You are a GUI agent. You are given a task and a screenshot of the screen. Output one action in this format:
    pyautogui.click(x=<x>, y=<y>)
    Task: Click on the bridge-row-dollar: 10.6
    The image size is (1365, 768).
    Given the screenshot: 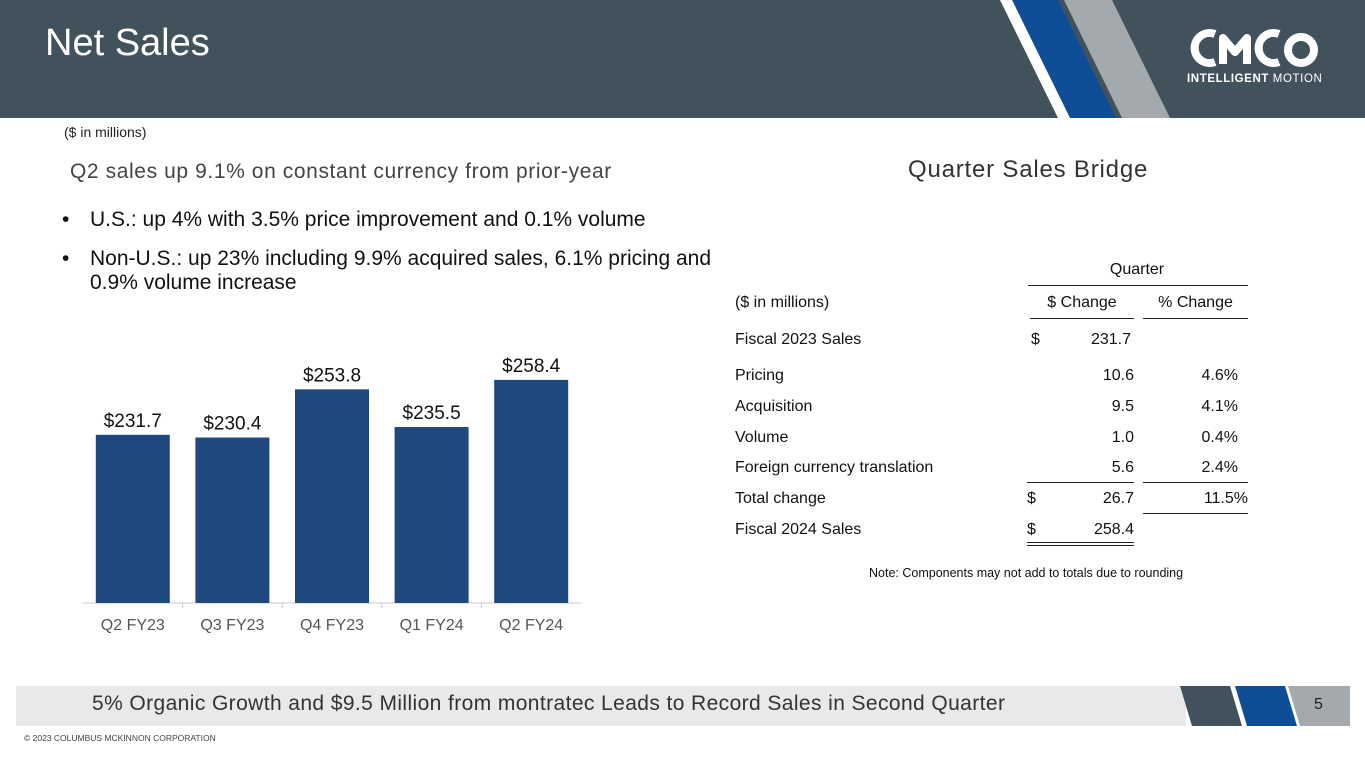 What is the action you would take?
    pyautogui.click(x=1118, y=375)
    